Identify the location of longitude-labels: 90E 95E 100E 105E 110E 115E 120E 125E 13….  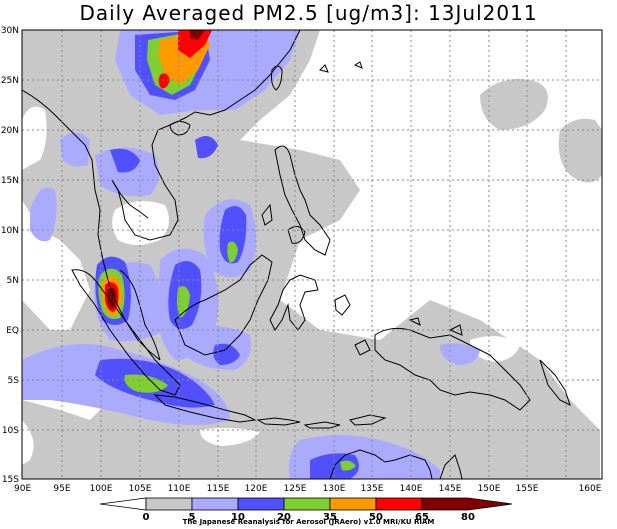
(308, 489).